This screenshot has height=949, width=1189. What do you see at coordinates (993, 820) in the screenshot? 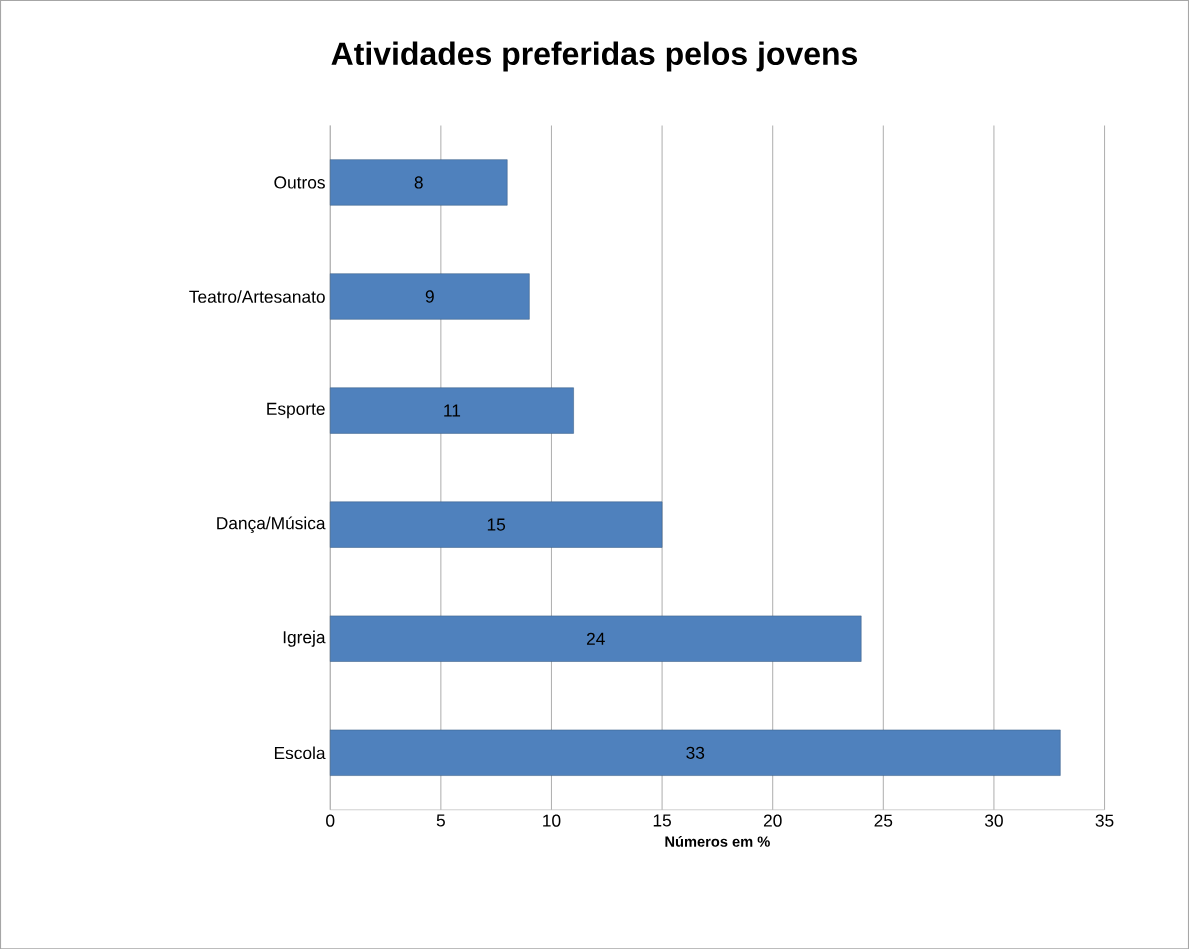
I see `x-tick-label: 30` at bounding box center [993, 820].